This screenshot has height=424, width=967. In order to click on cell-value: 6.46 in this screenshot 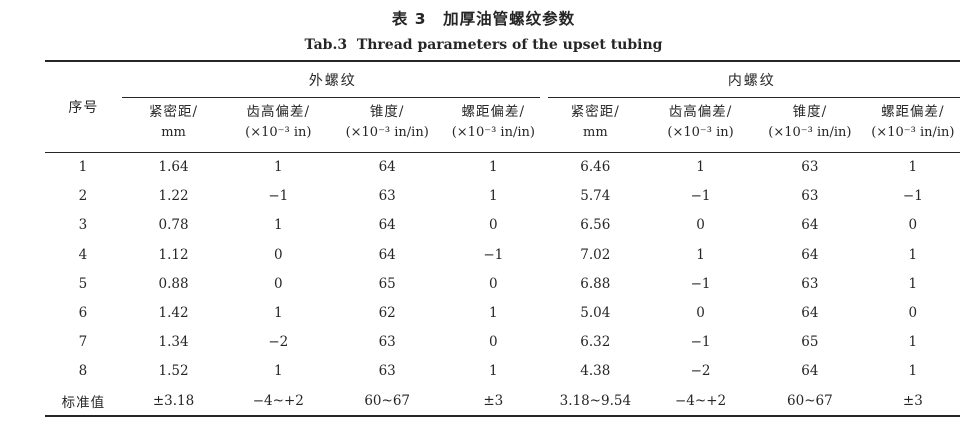, I will do `click(595, 167)`.